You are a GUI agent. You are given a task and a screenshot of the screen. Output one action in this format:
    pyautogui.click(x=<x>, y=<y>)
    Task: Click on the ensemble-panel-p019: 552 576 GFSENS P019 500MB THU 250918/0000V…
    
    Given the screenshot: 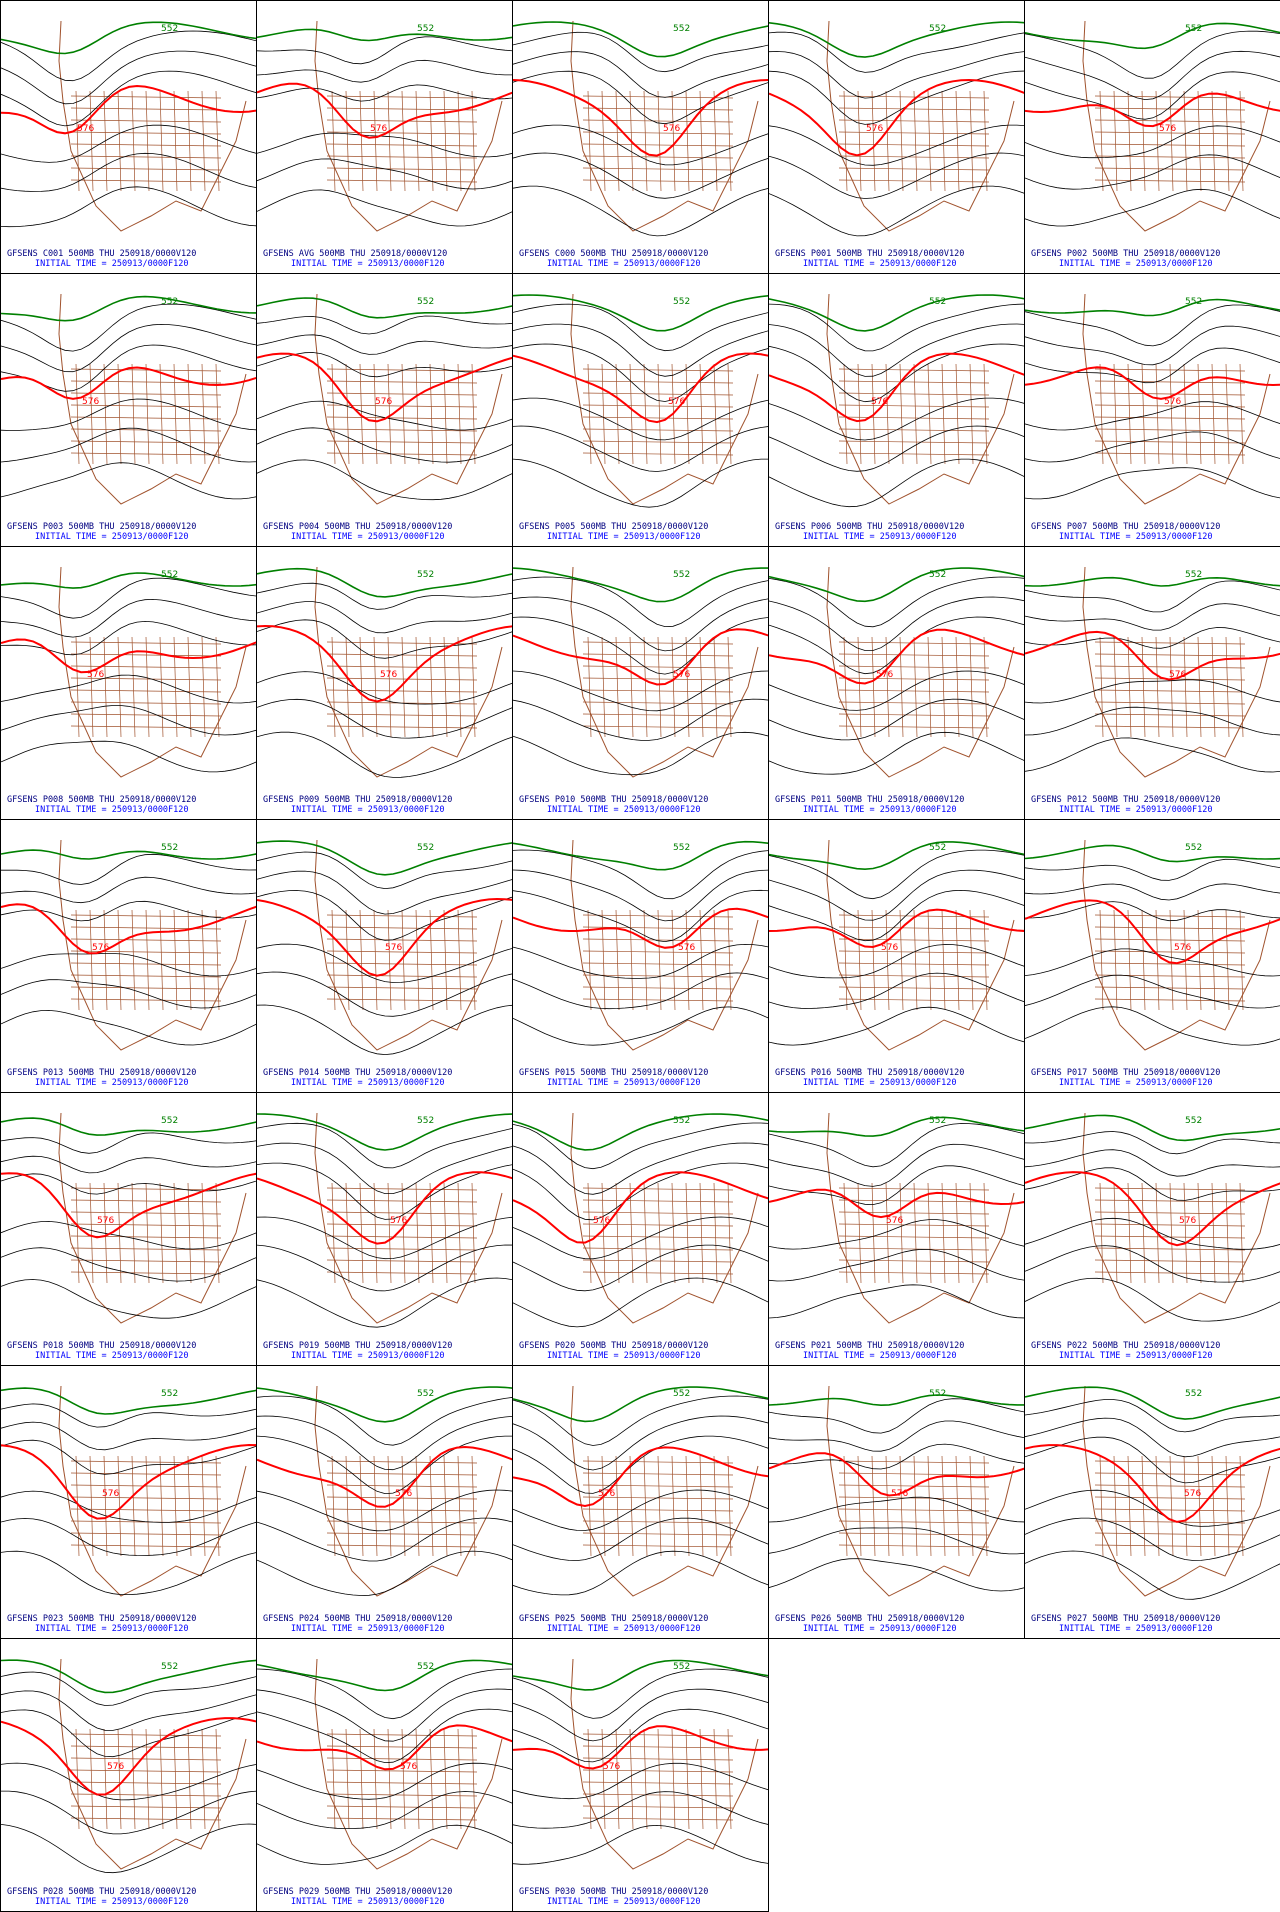 What is the action you would take?
    pyautogui.click(x=384, y=1229)
    